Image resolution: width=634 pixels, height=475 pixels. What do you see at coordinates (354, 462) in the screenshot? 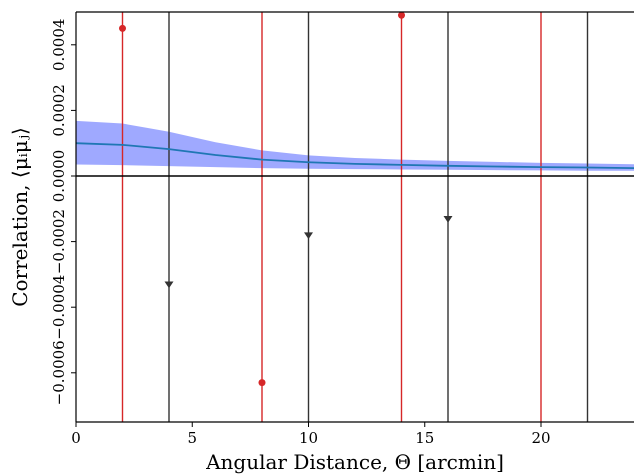
I see `x-axis-label: Angular Distance, Θ [arcmin]` at bounding box center [354, 462].